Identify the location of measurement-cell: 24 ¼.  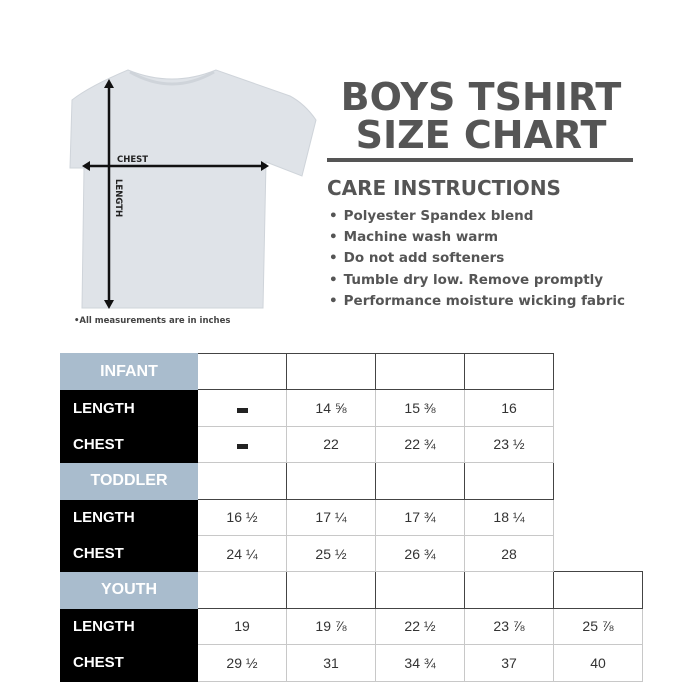
(242, 553).